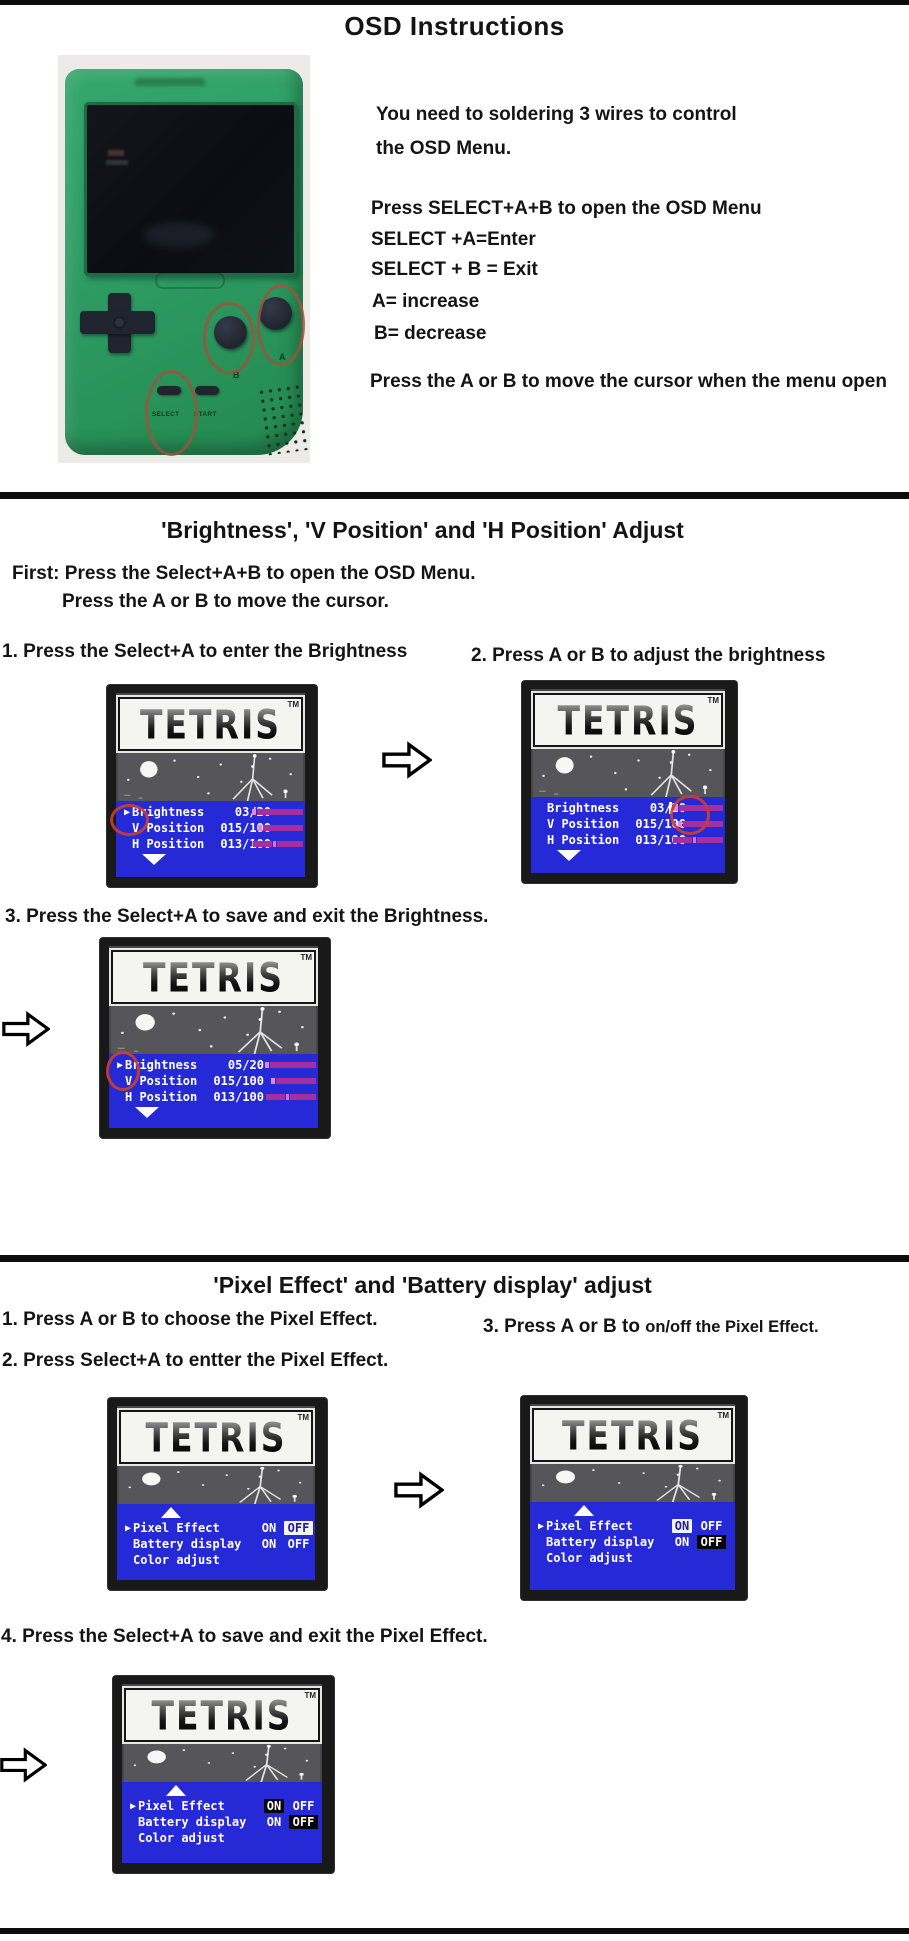 The height and width of the screenshot is (1941, 909). Describe the element at coordinates (454, 1258) in the screenshot. I see `section-divider` at that location.